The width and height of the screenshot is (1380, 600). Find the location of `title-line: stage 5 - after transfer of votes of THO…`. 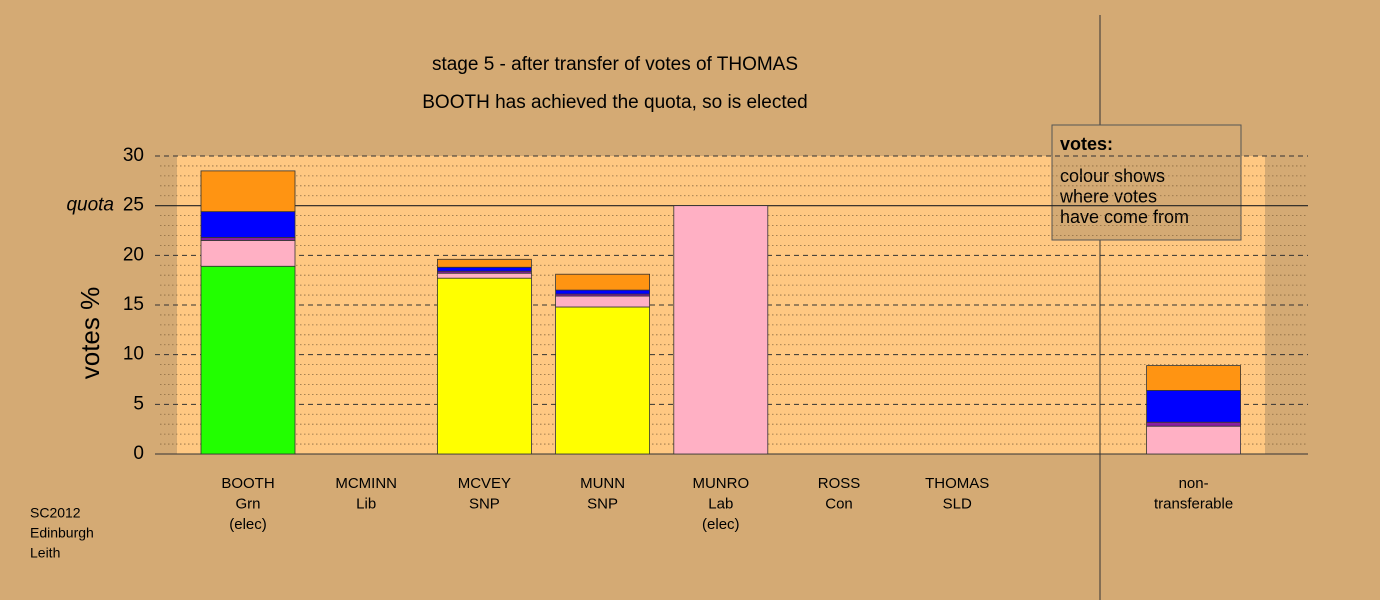

title-line: stage 5 - after transfer of votes of THO… is located at coordinates (615, 64).